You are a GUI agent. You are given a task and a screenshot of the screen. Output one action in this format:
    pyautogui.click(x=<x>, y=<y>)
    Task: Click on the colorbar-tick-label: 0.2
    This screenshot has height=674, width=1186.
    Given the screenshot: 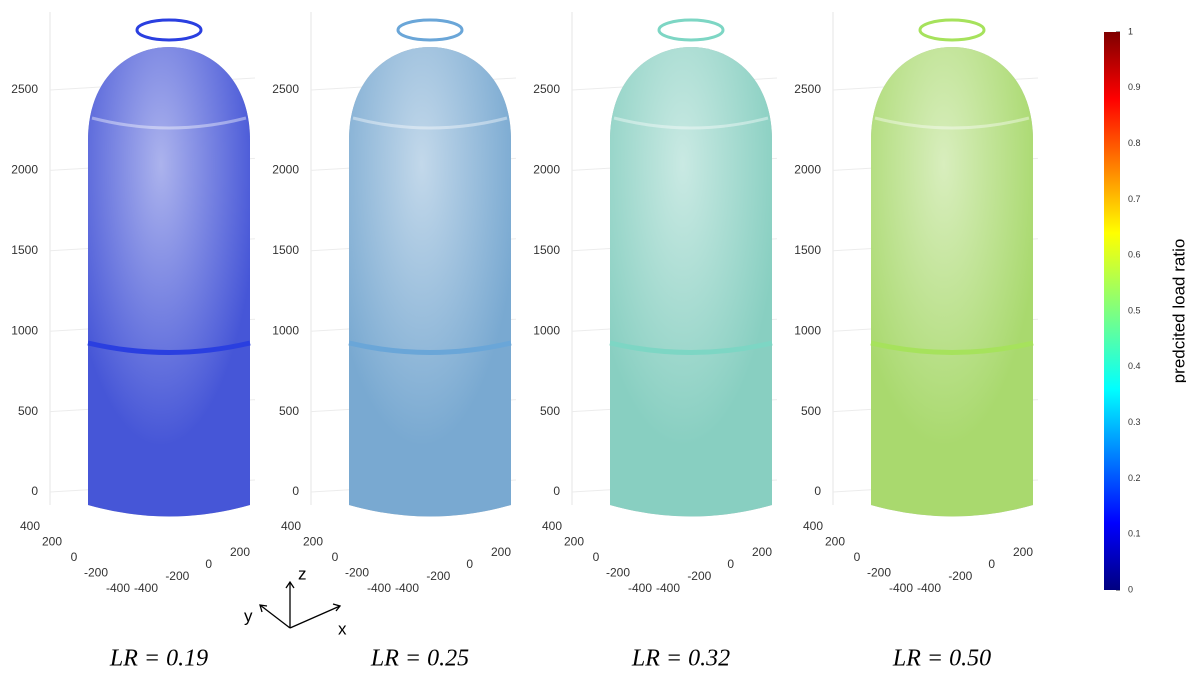 What is the action you would take?
    pyautogui.click(x=1134, y=478)
    